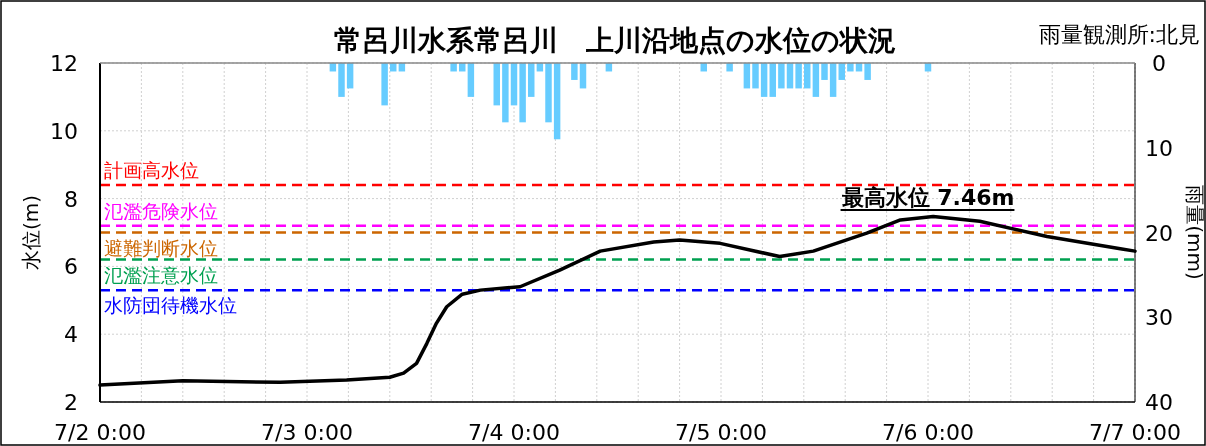 Image resolution: width=1206 pixels, height=446 pixels. What do you see at coordinates (71, 402) in the screenshot?
I see `y-tick-label: 2` at bounding box center [71, 402].